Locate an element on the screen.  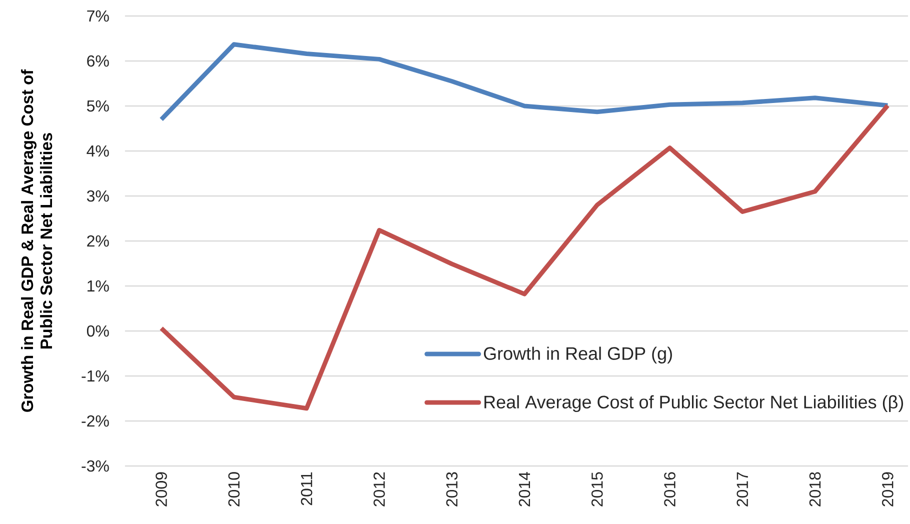
y-tick-label: -3% is located at coordinates (95, 466).